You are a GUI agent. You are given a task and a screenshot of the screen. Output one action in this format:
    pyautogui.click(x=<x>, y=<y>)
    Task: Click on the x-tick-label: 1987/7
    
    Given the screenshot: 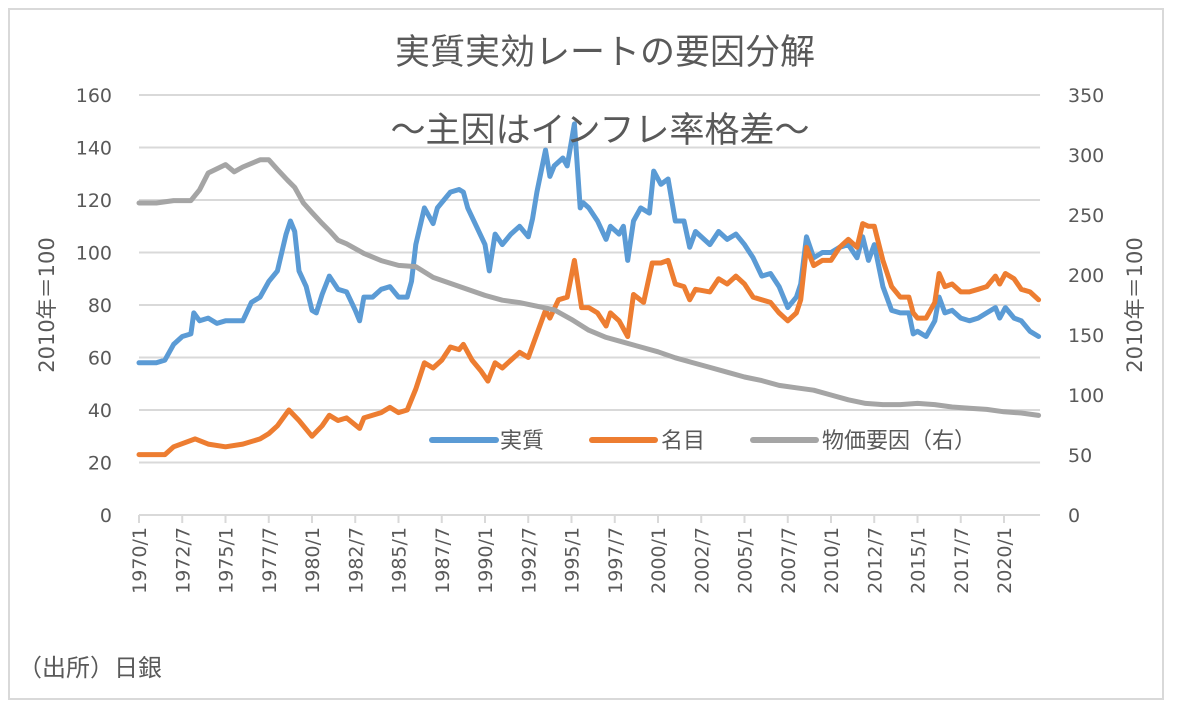 What is the action you would take?
    pyautogui.click(x=443, y=560)
    